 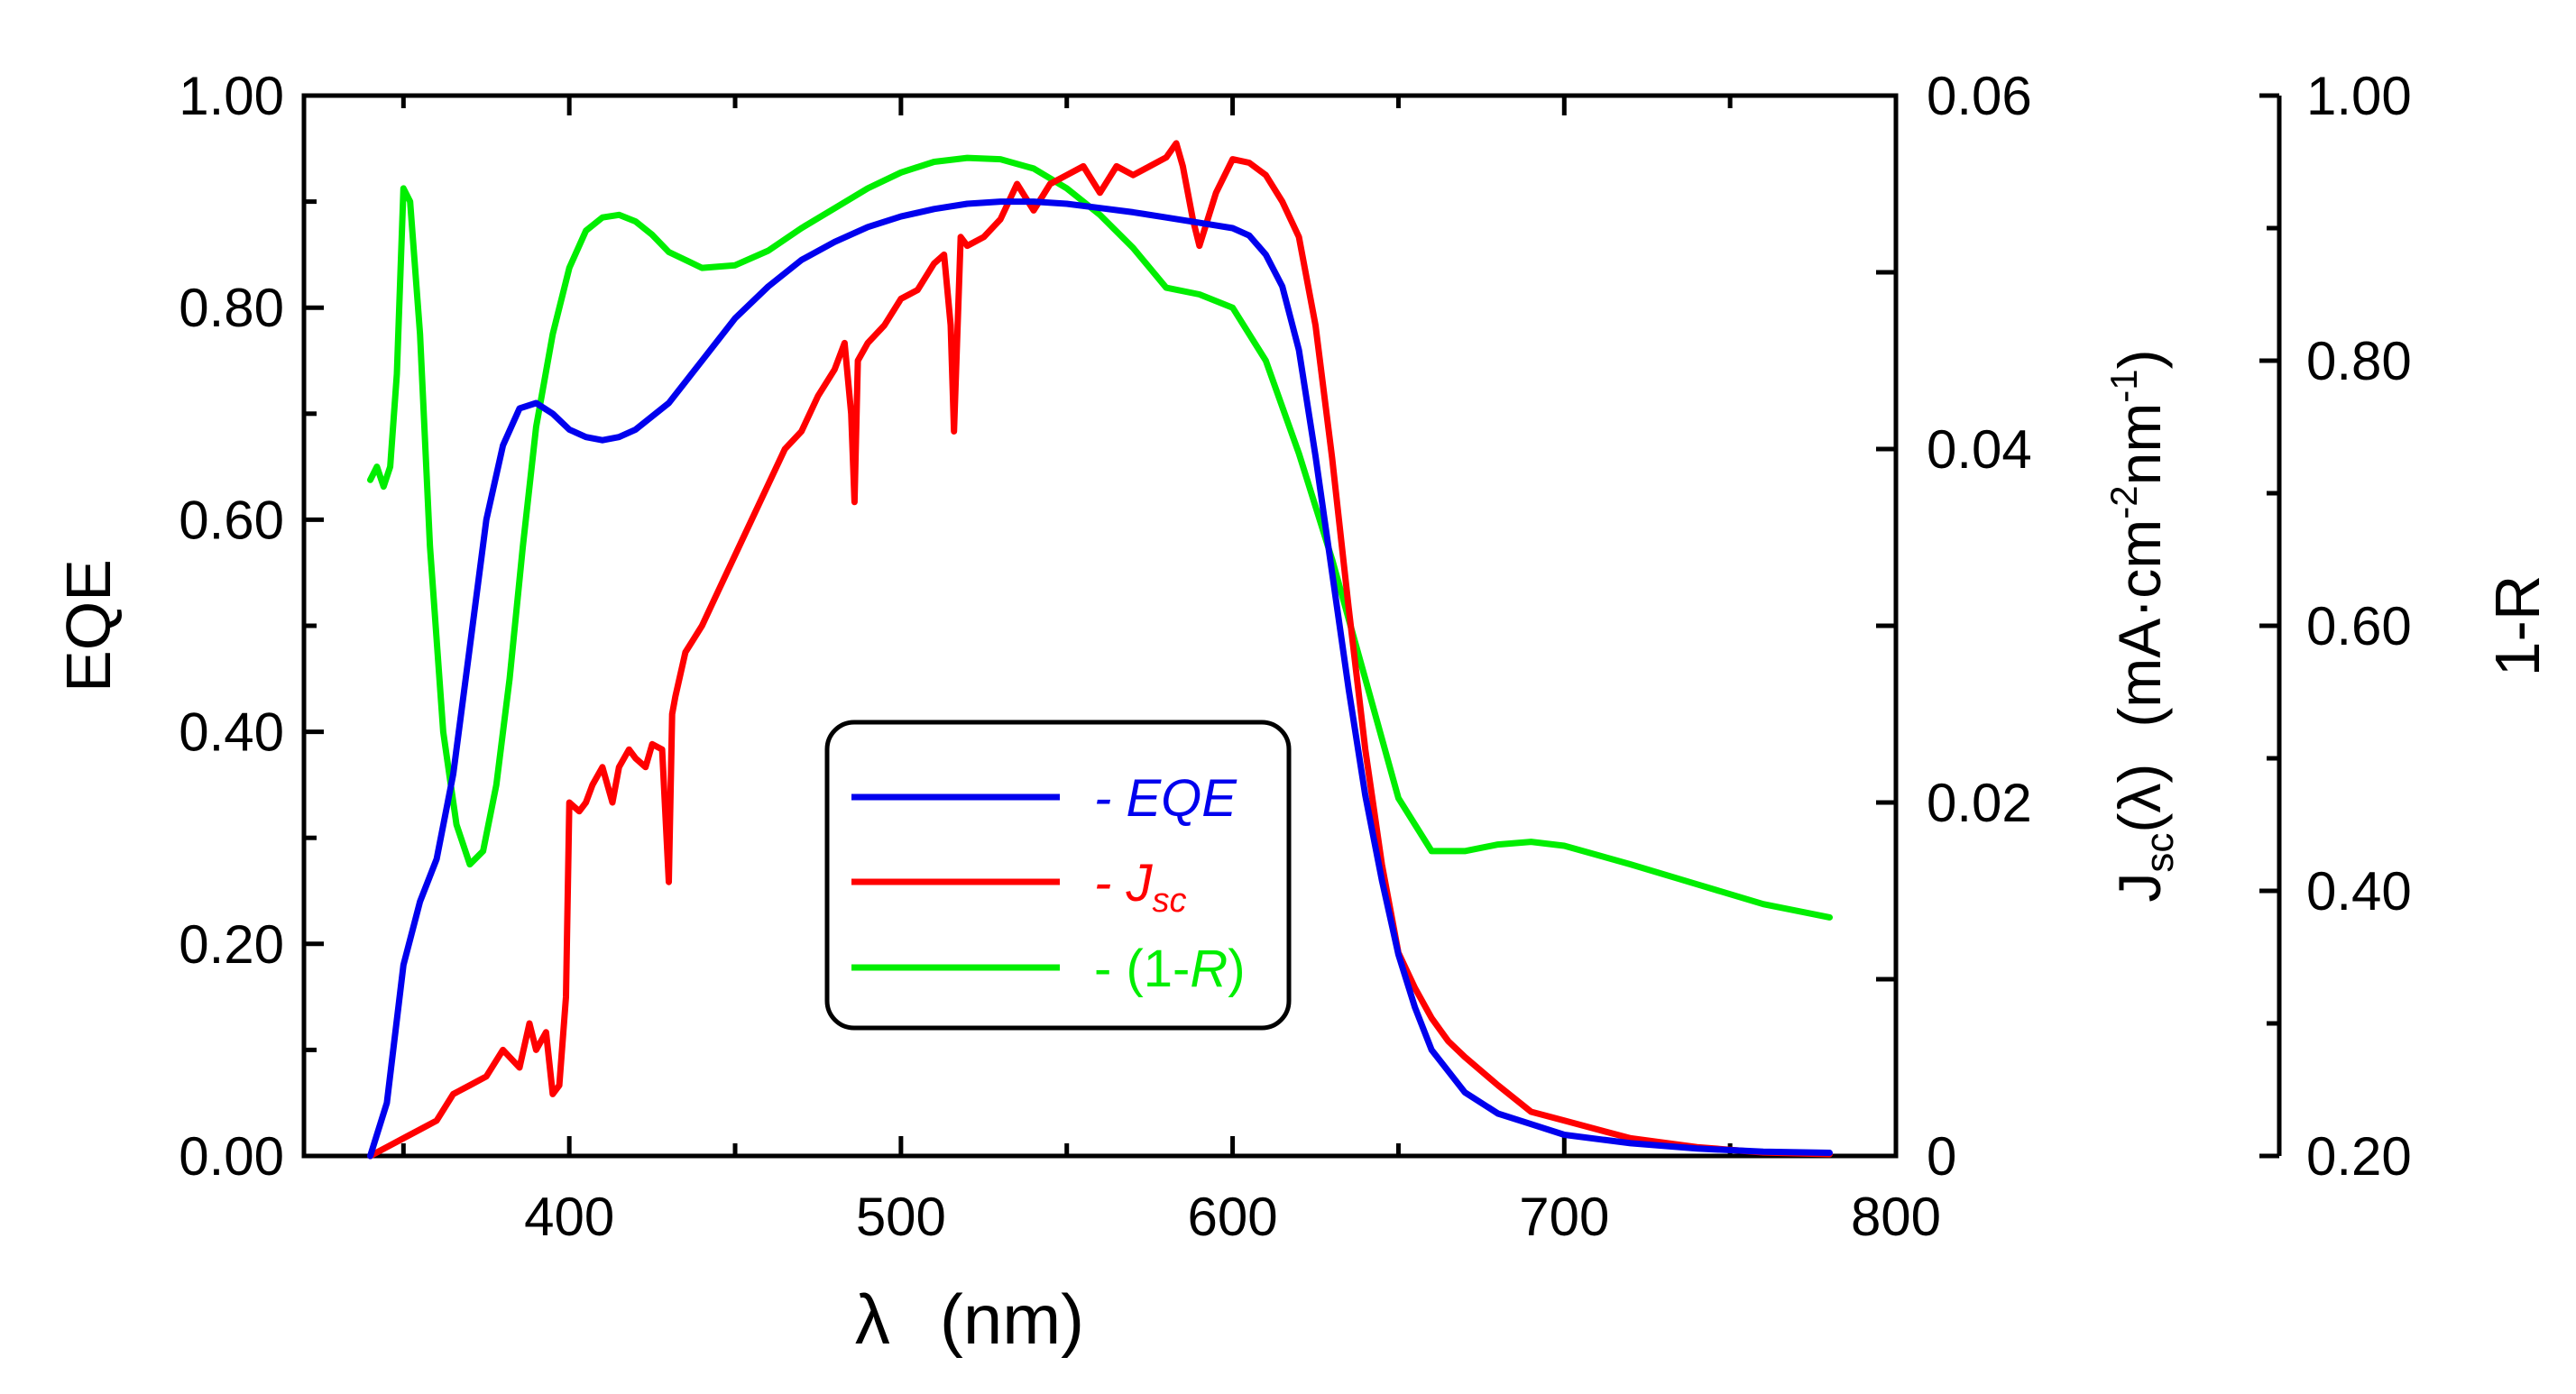 I want to click on y-left-tick-label-5: 1.00, so click(x=231, y=96).